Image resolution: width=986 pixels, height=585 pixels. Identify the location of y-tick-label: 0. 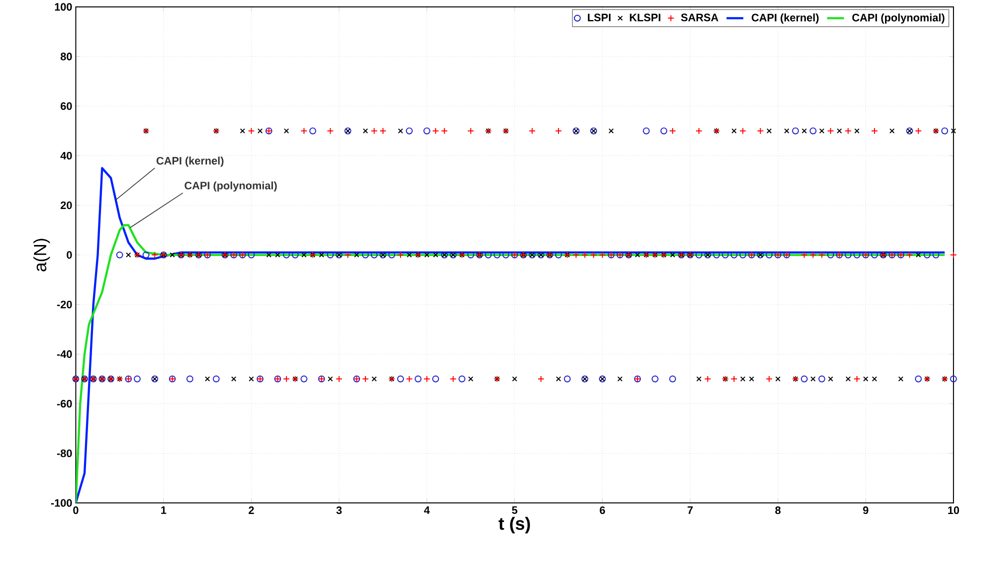
(69, 255).